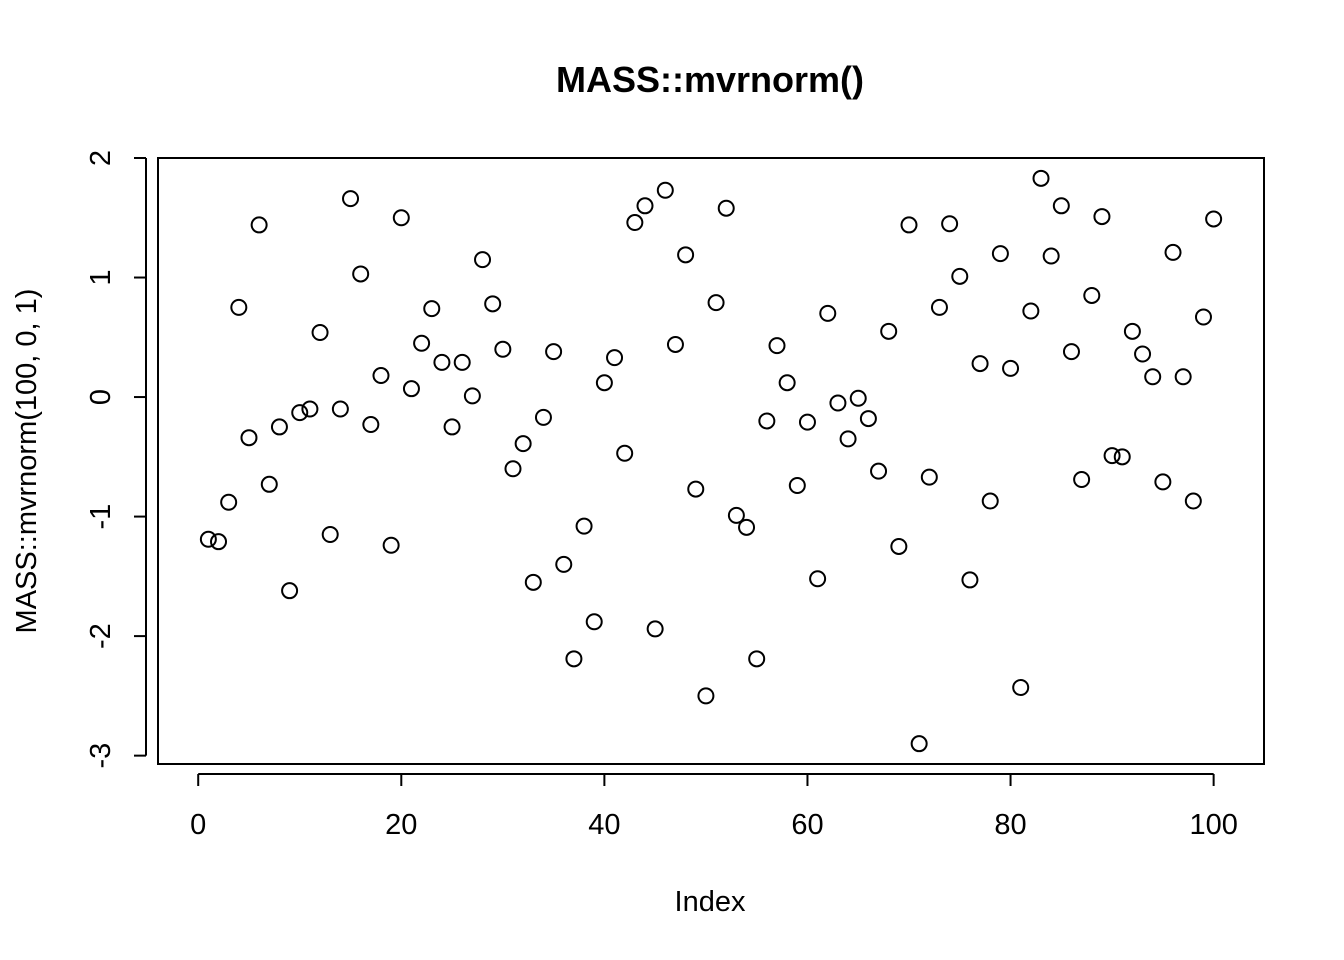  What do you see at coordinates (101, 636) in the screenshot?
I see `y-tick-label: -2` at bounding box center [101, 636].